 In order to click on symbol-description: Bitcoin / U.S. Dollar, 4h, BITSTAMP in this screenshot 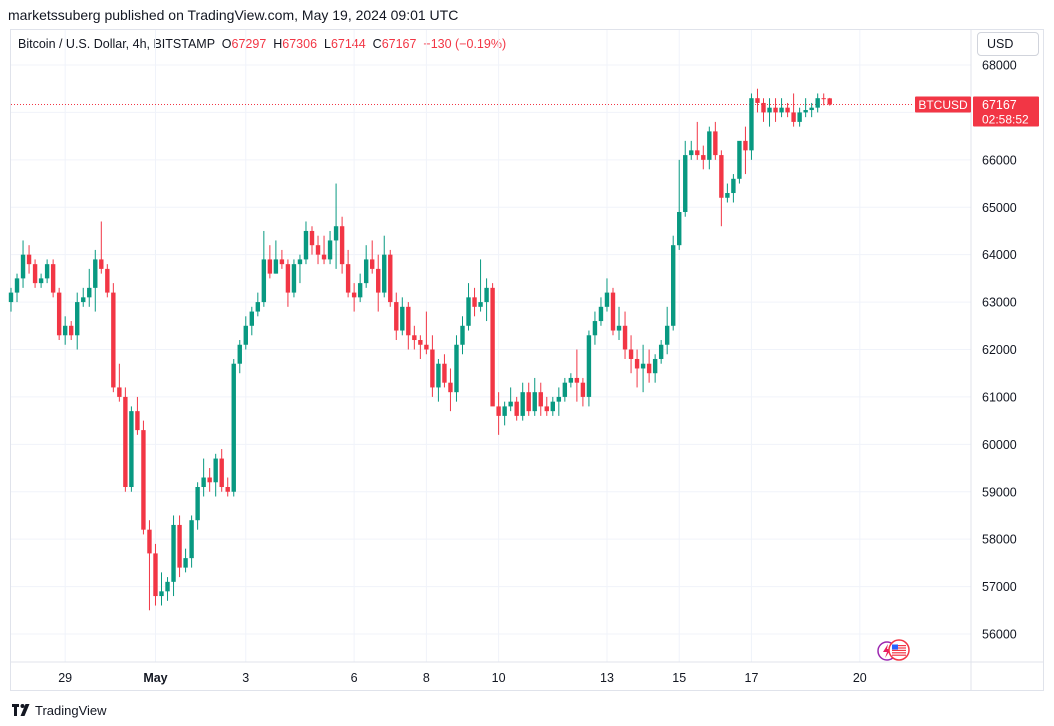, I will do `click(116, 44)`.